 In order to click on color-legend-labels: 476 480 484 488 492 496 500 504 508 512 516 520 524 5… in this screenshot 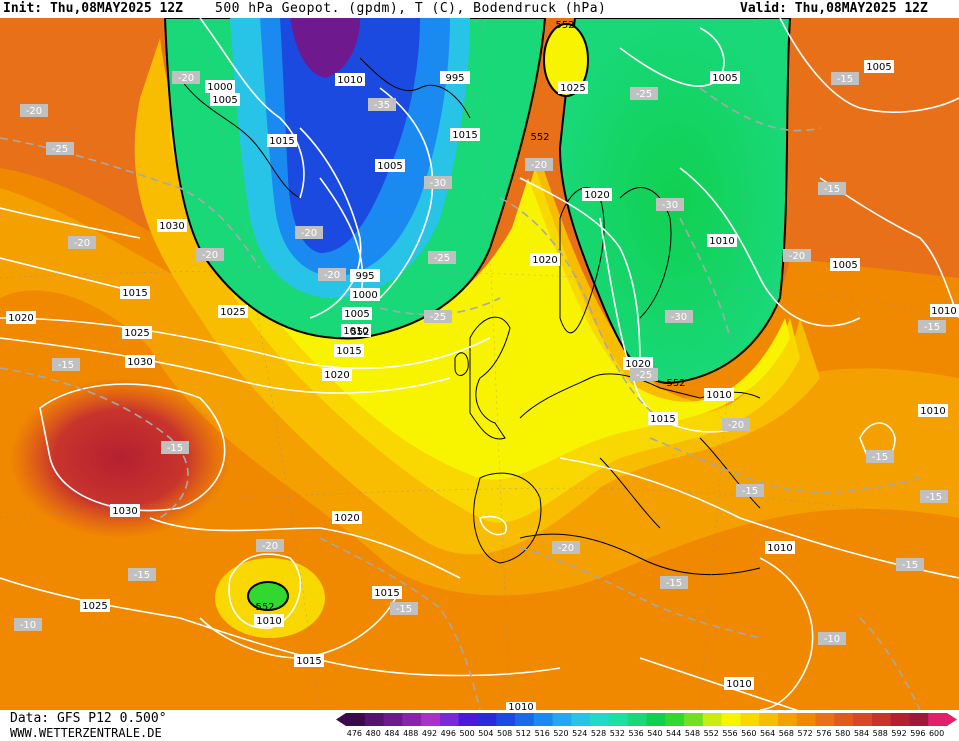, I will do `click(650, 734)`.